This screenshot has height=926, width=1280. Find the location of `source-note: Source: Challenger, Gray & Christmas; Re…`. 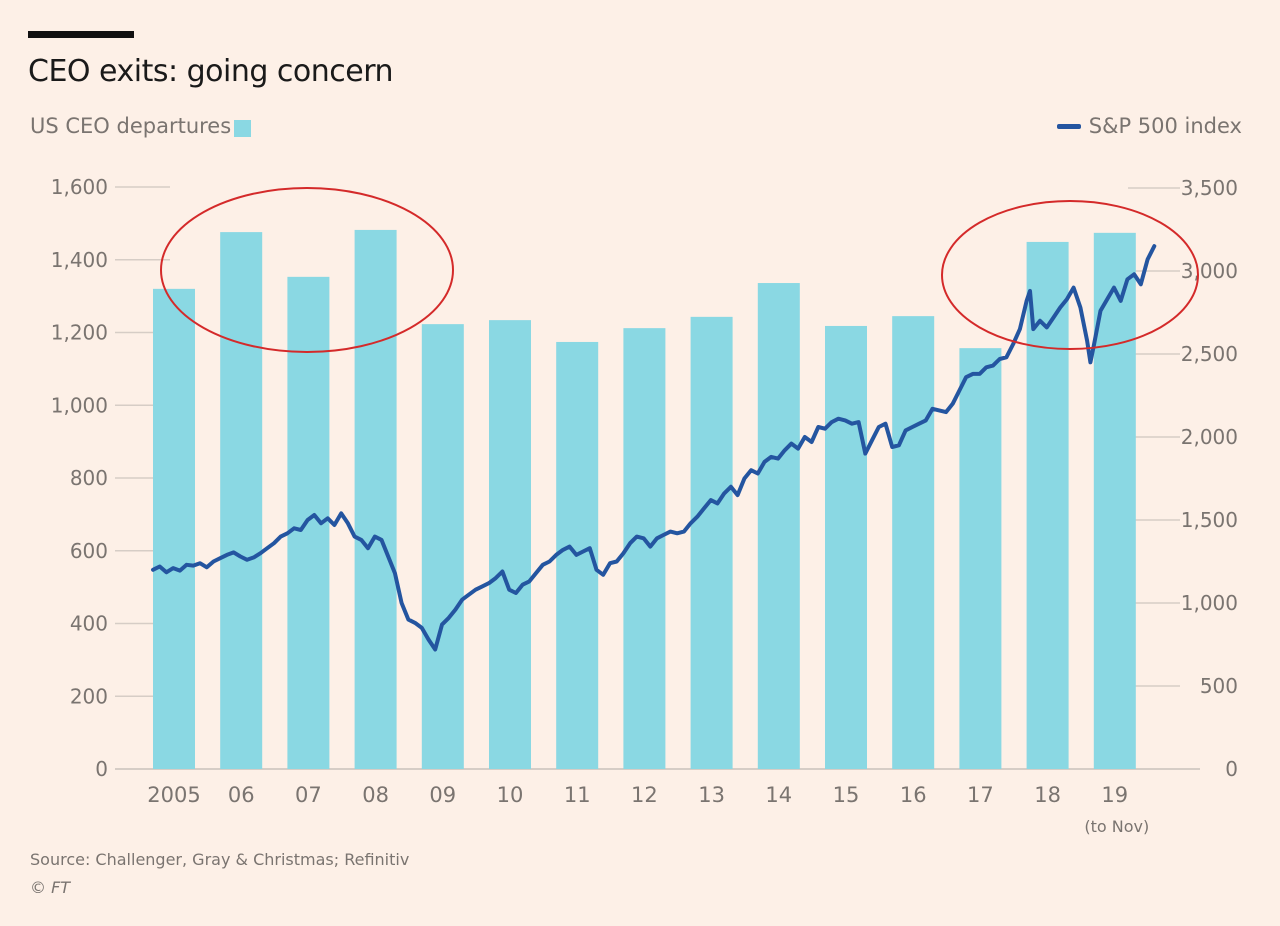

source-note: Source: Challenger, Gray & Christmas; Re… is located at coordinates (220, 859).